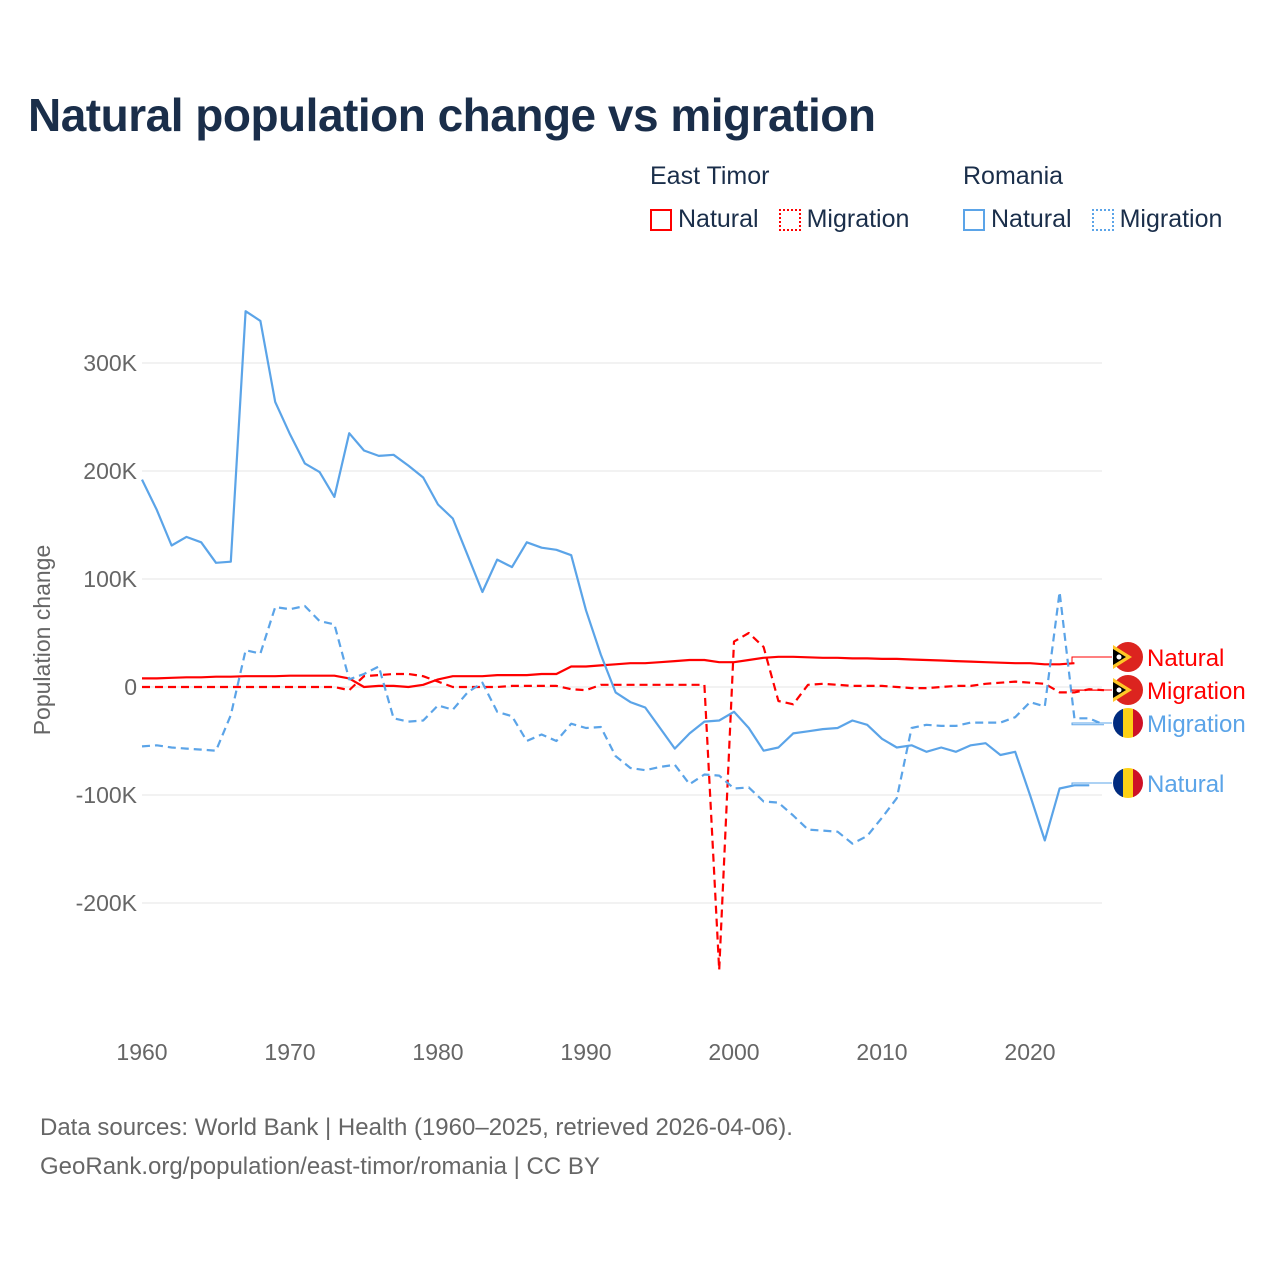 The height and width of the screenshot is (1280, 1280). Describe the element at coordinates (733, 1052) in the screenshot. I see `x-tick-label: 2000` at that location.